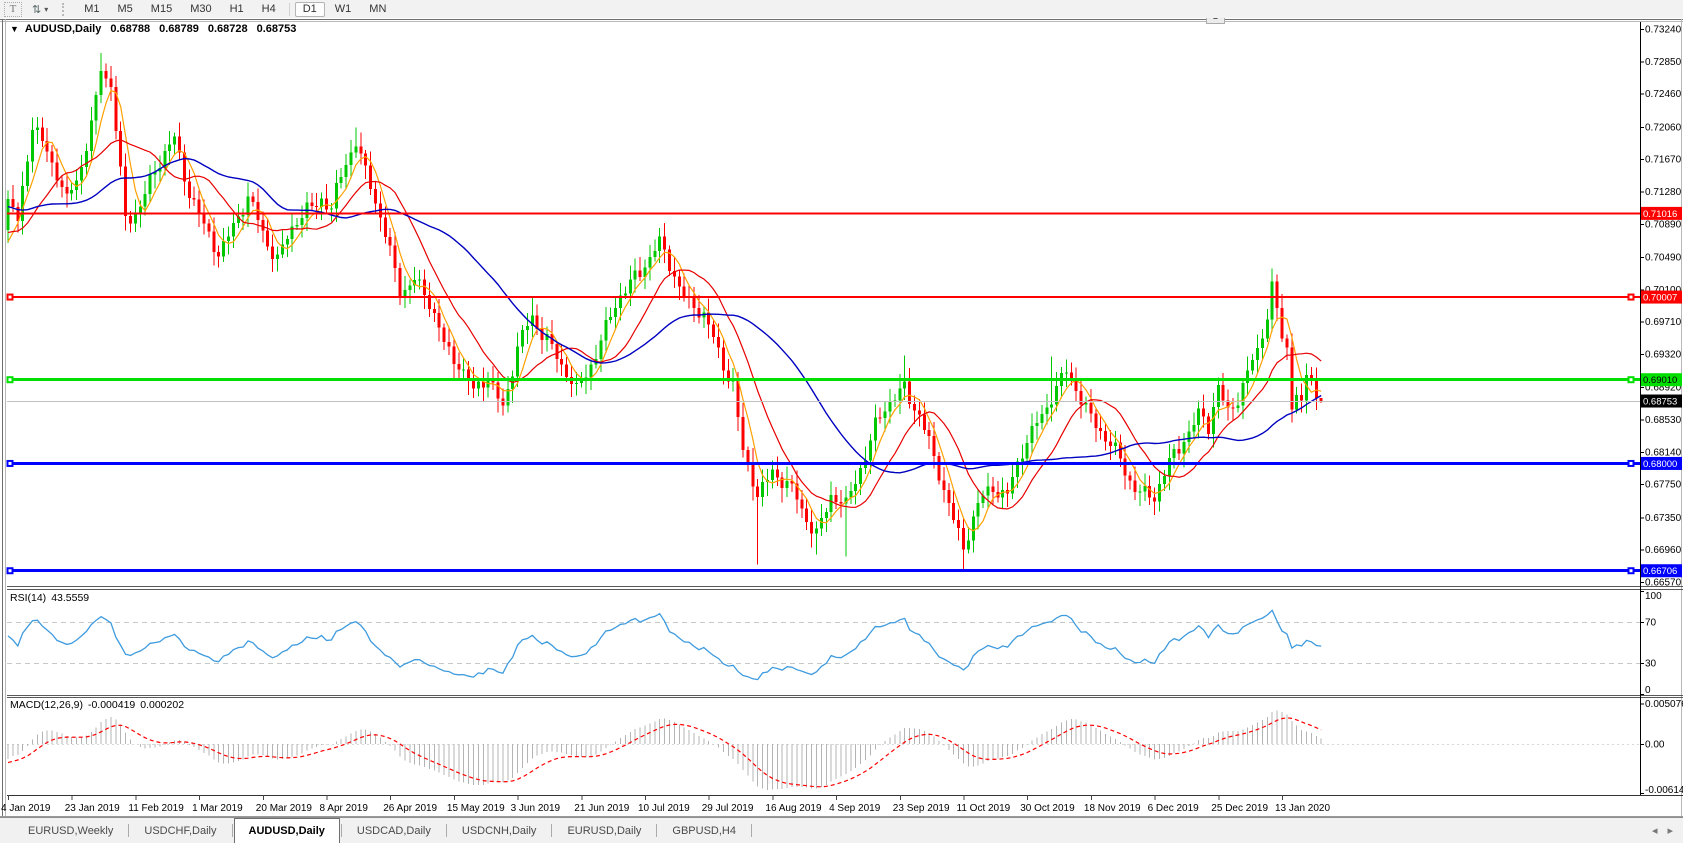 Image resolution: width=1683 pixels, height=843 pixels. What do you see at coordinates (46, 705) in the screenshot?
I see `macd-name: MACD(12,26,9)` at bounding box center [46, 705].